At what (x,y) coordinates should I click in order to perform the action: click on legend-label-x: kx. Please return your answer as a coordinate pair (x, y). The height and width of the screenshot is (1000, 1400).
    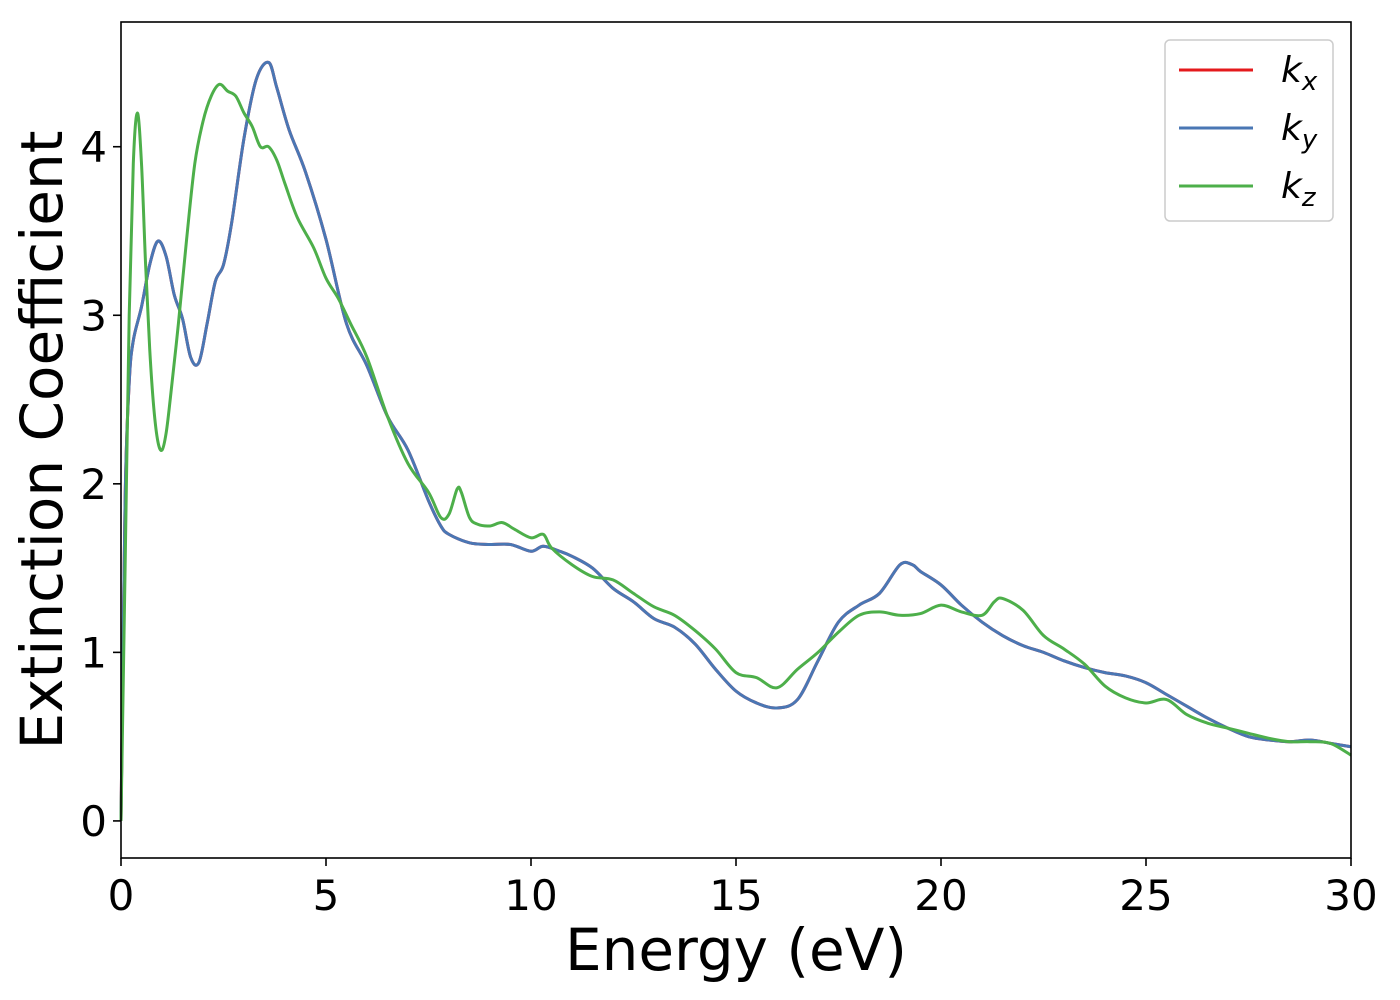
    Looking at the image, I should click on (1299, 73).